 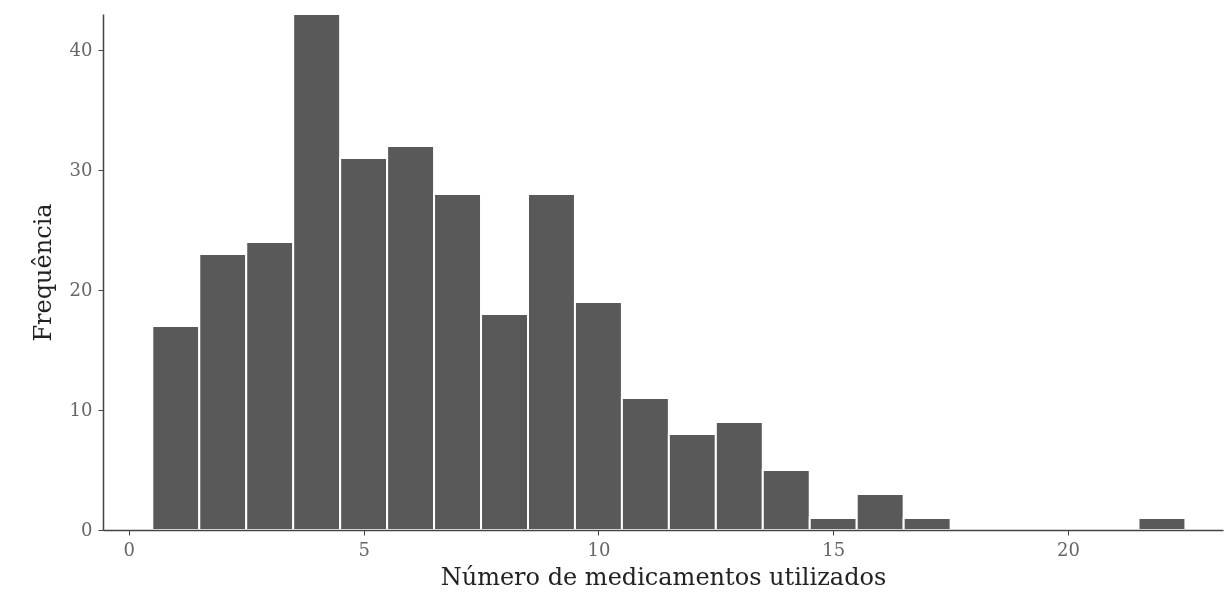 What do you see at coordinates (81, 289) in the screenshot?
I see `y-tick-label: 20` at bounding box center [81, 289].